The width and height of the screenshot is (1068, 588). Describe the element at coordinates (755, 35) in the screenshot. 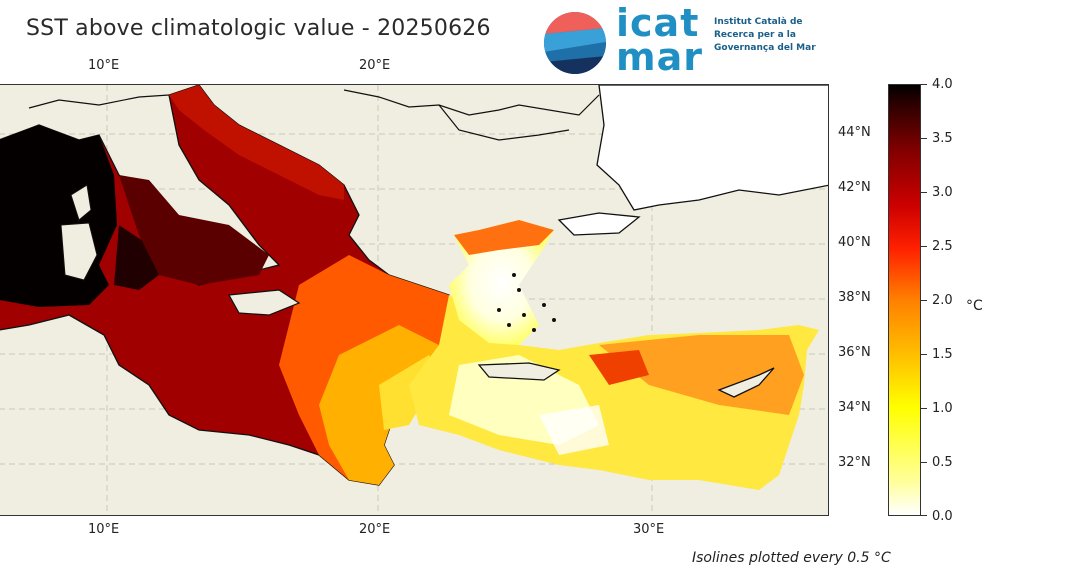

I see `logo-subtitle-line: Recerca per a la` at that location.